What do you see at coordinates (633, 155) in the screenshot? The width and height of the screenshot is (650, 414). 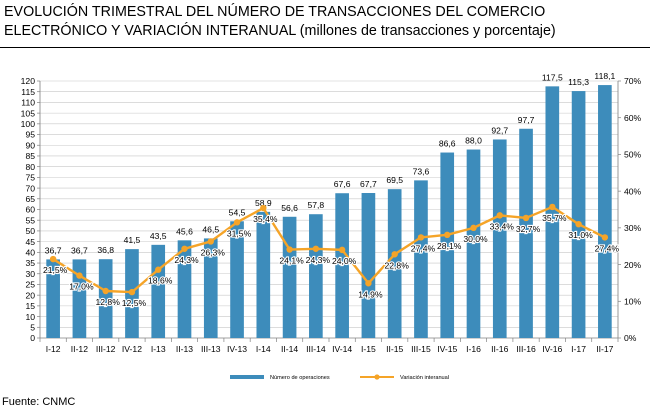 I see `y-right-tick-label: 50%` at bounding box center [633, 155].